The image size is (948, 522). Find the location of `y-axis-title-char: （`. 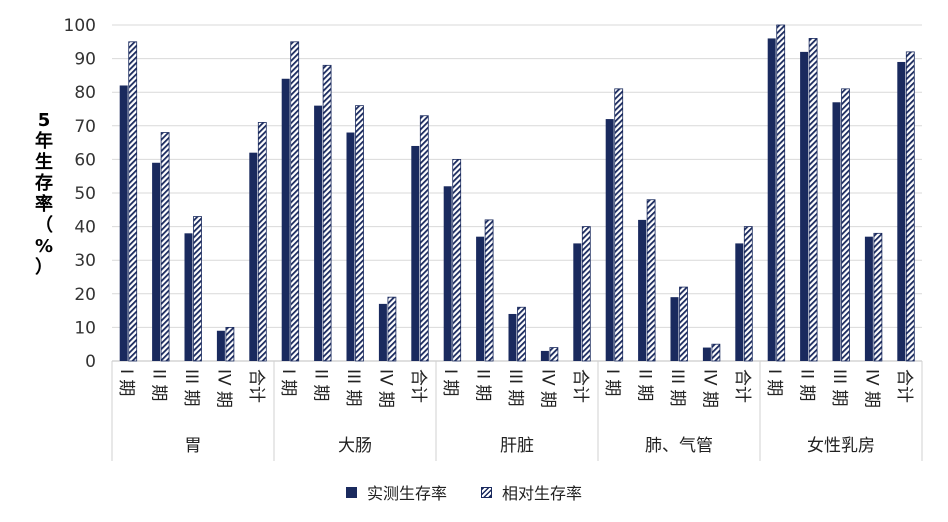

y-axis-title-char: （ is located at coordinates (44, 225).